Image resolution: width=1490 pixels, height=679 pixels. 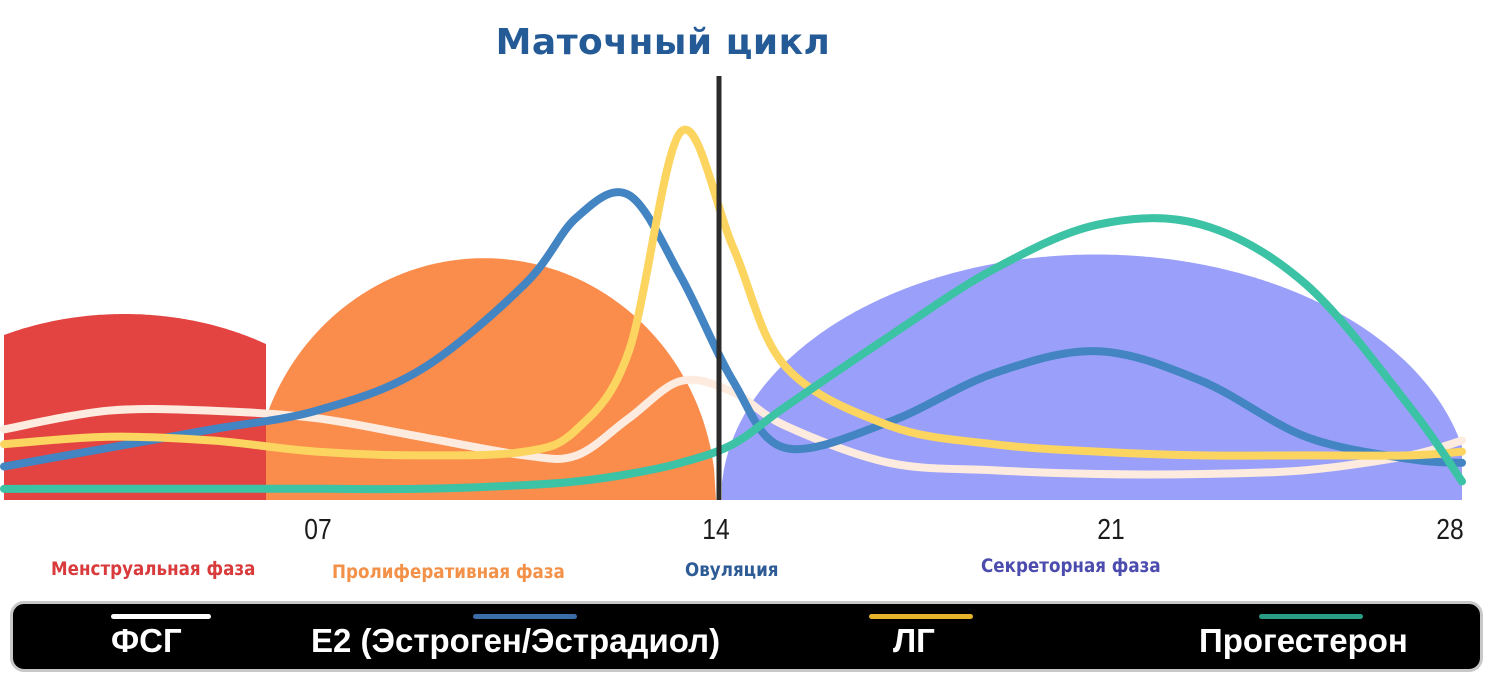 I want to click on legend-label-e2: E2 (Эстроген/Эстрадиол), so click(x=516, y=640).